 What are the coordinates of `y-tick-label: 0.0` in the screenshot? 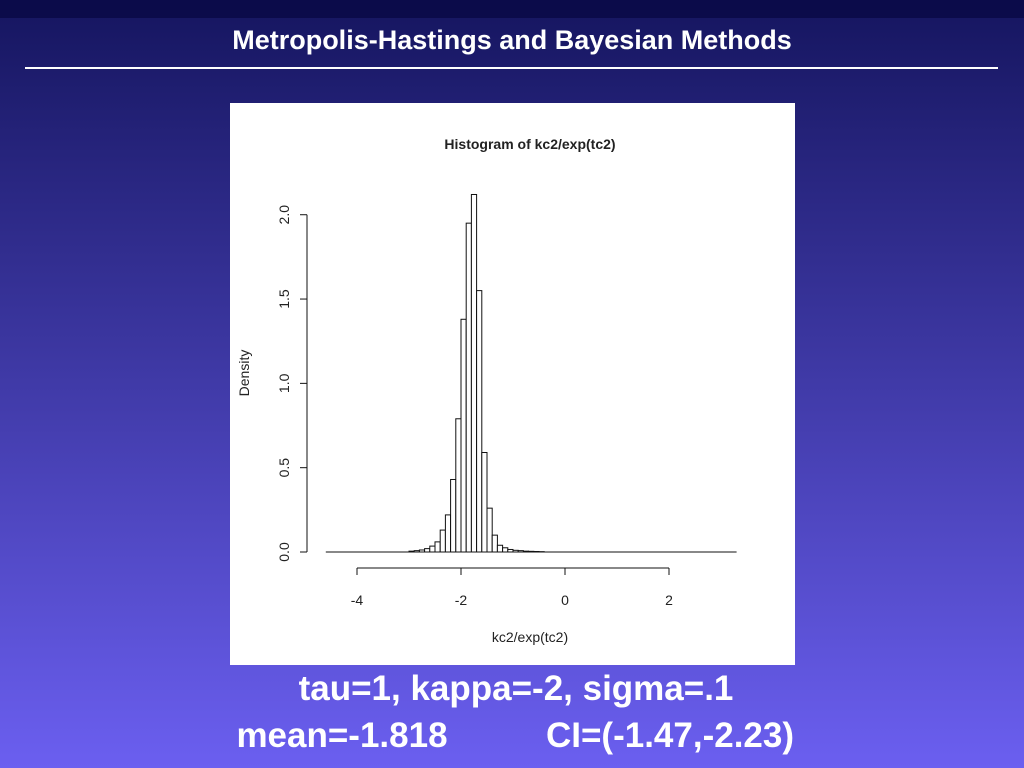 It's located at (284, 552).